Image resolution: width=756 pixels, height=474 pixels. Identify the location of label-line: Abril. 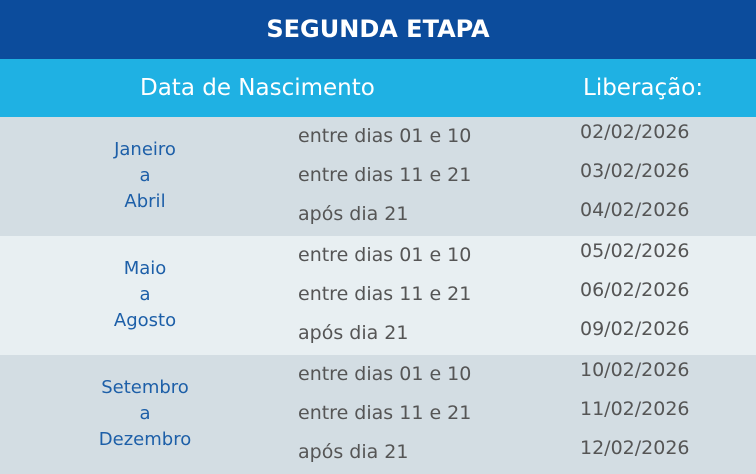
(145, 201).